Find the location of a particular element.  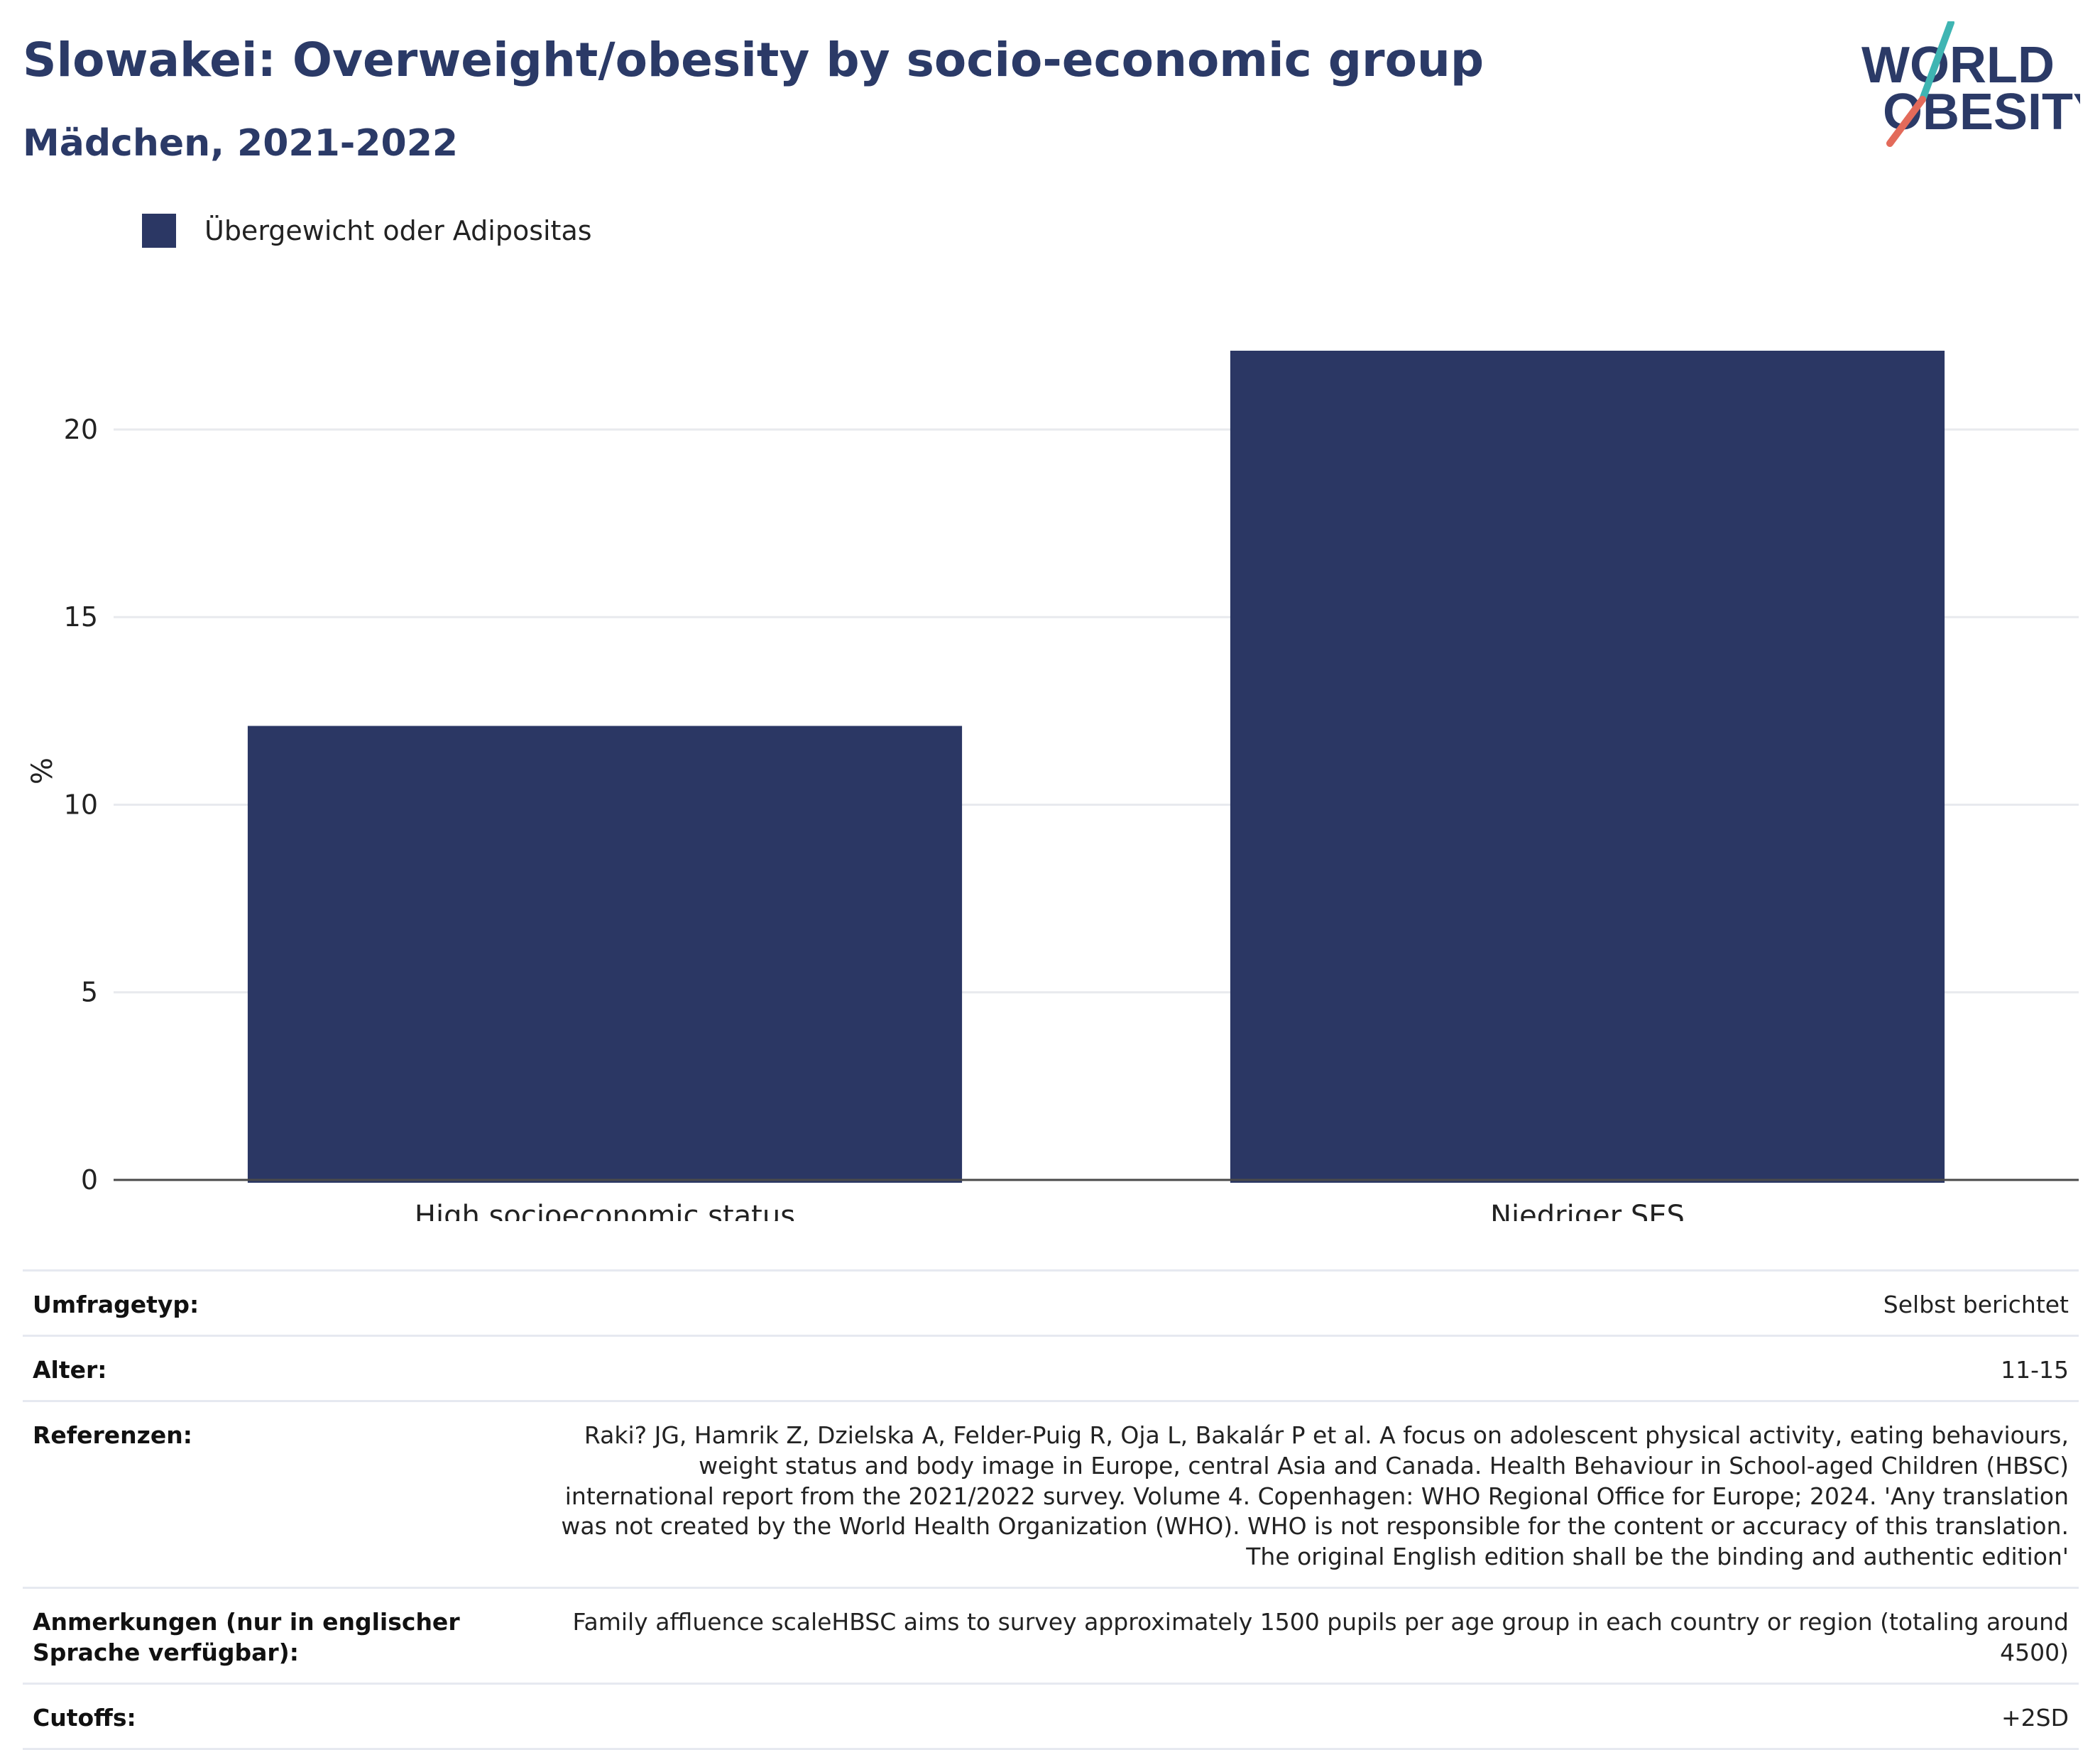

meta-key: Referenzen: is located at coordinates (112, 1435).